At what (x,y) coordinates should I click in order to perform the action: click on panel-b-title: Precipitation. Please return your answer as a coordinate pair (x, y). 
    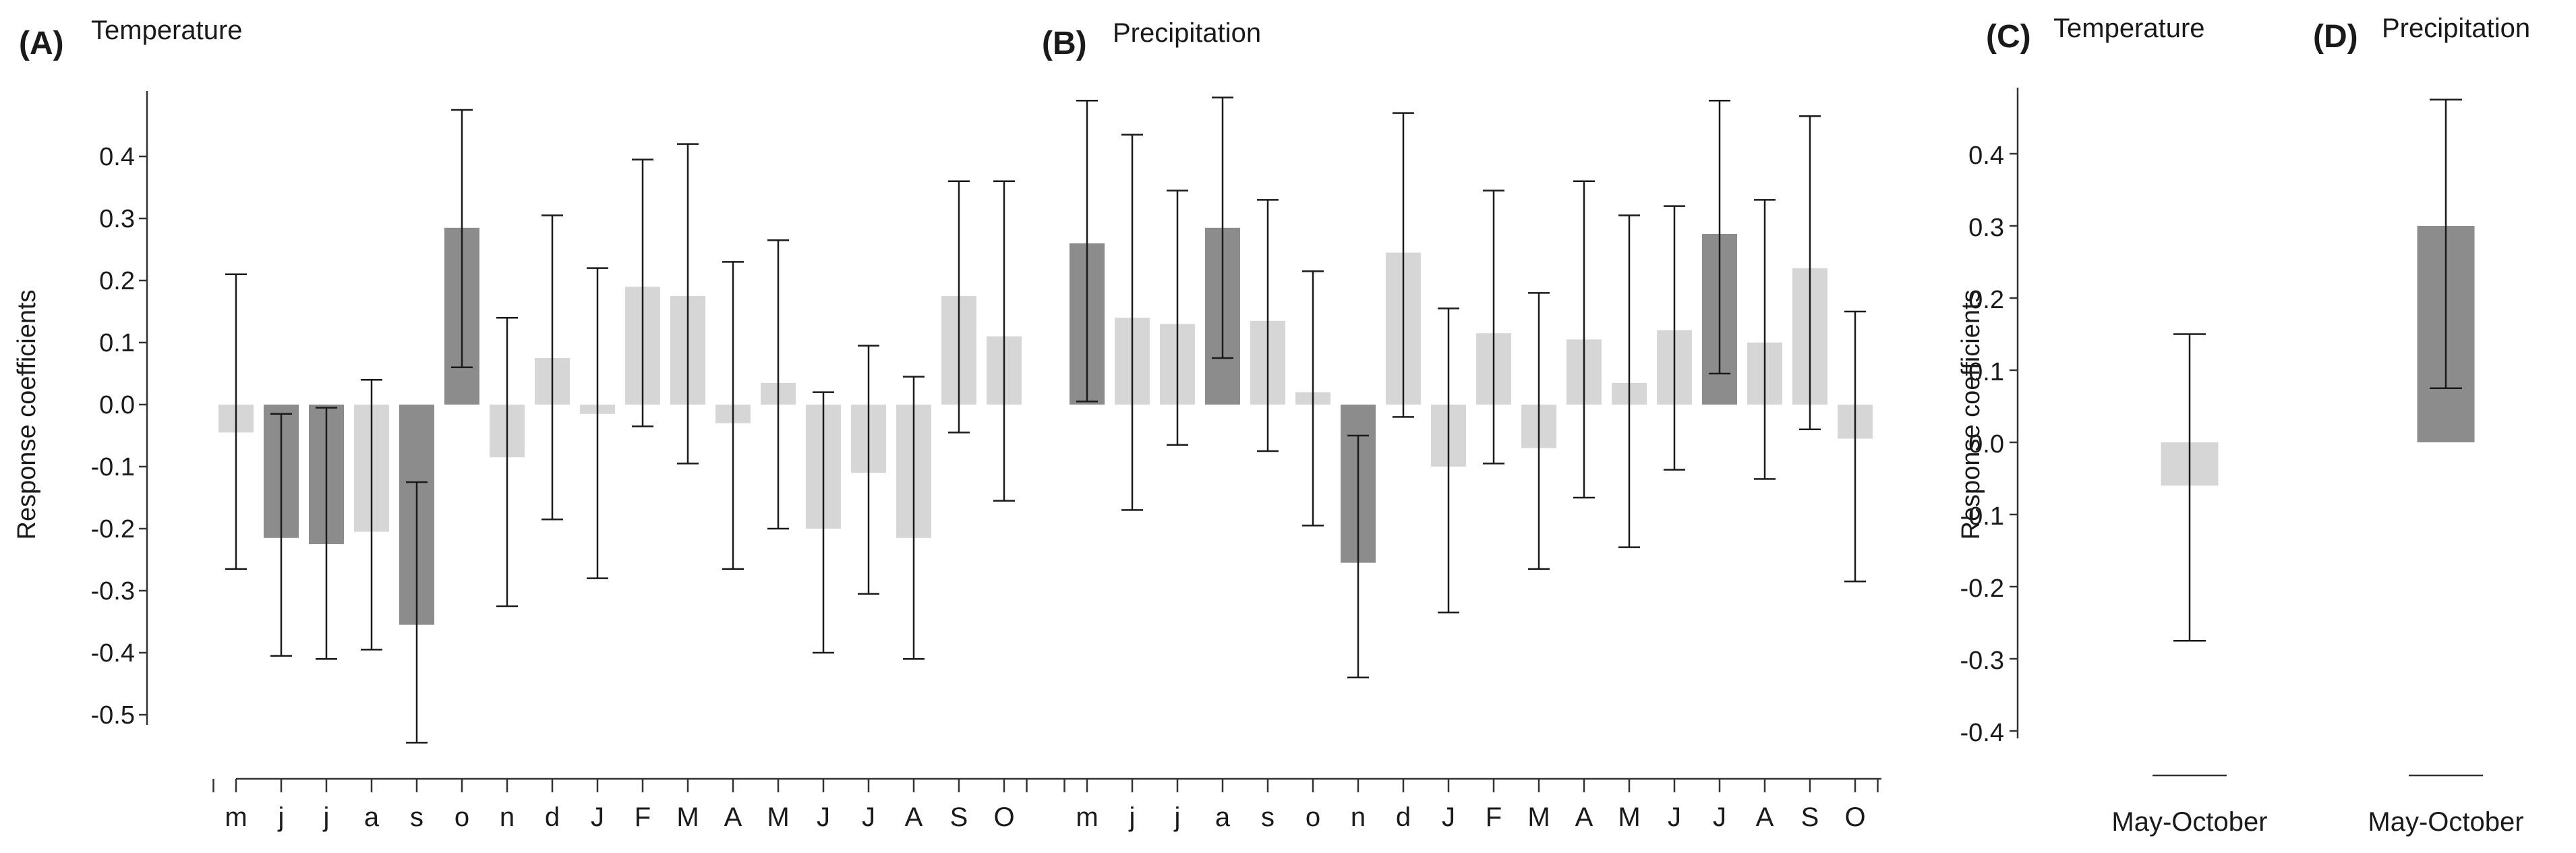
    Looking at the image, I should click on (1187, 33).